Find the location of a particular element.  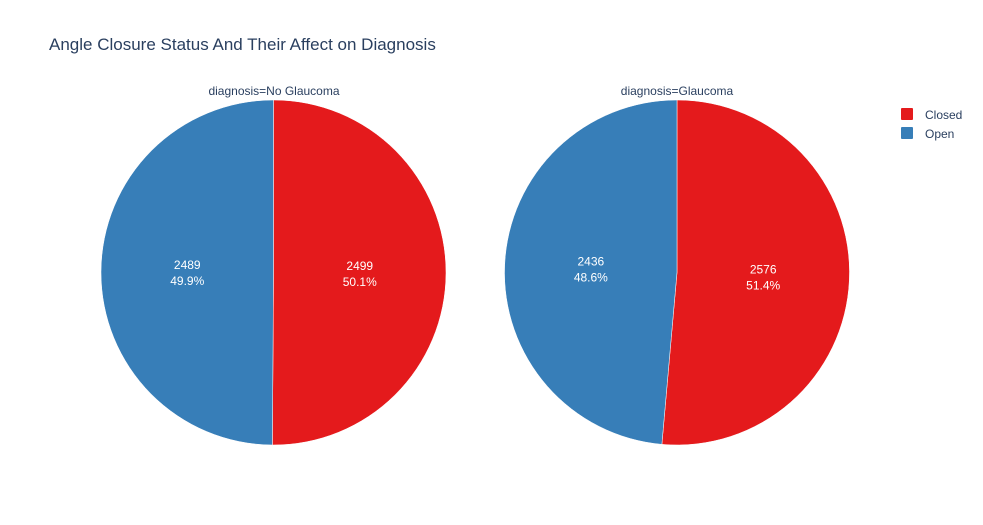

pie-slice-glaucoma-open is located at coordinates (591, 272).